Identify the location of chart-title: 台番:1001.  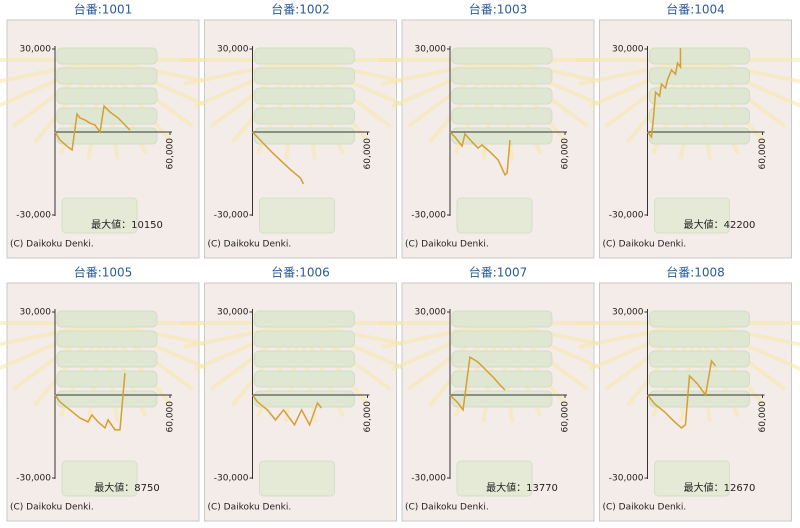
(103, 9).